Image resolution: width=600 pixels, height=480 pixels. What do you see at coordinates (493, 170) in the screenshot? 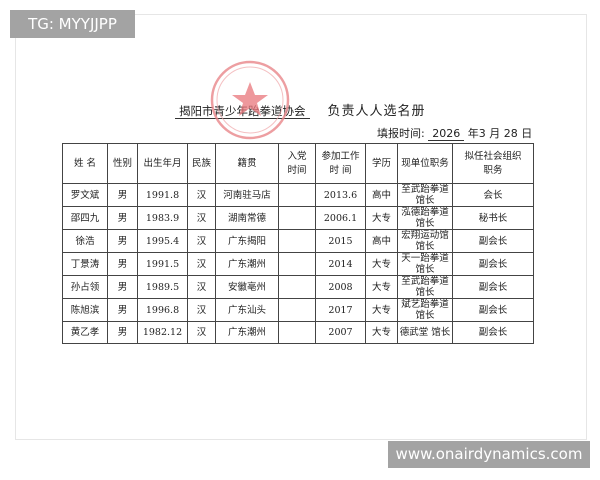
I see `header-line: 职务` at bounding box center [493, 170].